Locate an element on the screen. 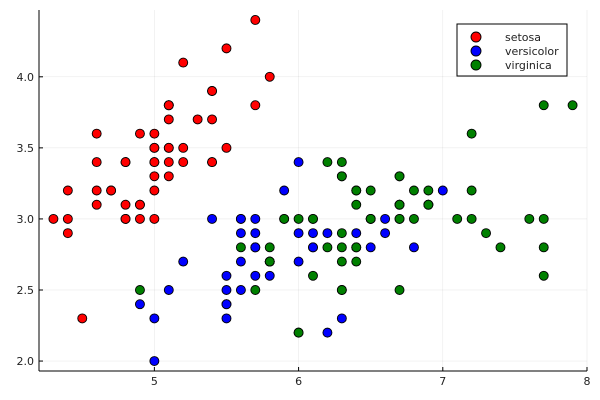 The image size is (600, 400). legend-label-setosa: setosa is located at coordinates (523, 37).